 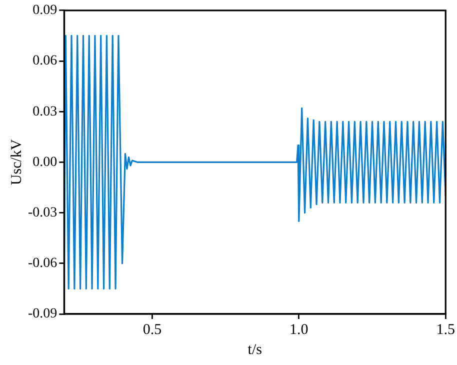 What do you see at coordinates (43, 314) in the screenshot?
I see `y-tick-label: -0.09` at bounding box center [43, 314].